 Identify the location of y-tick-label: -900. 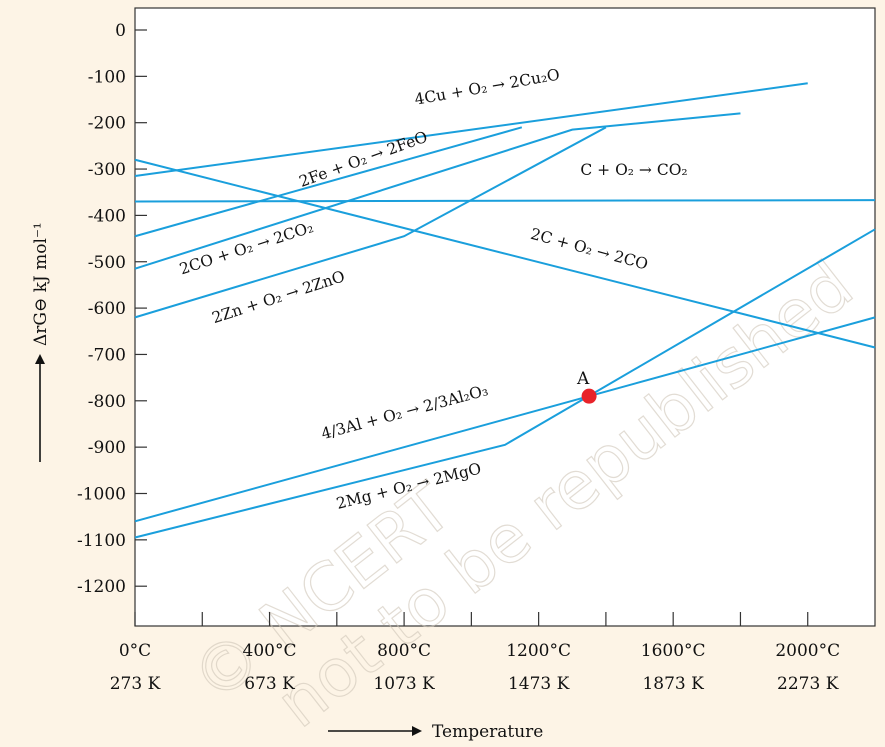
(107, 448).